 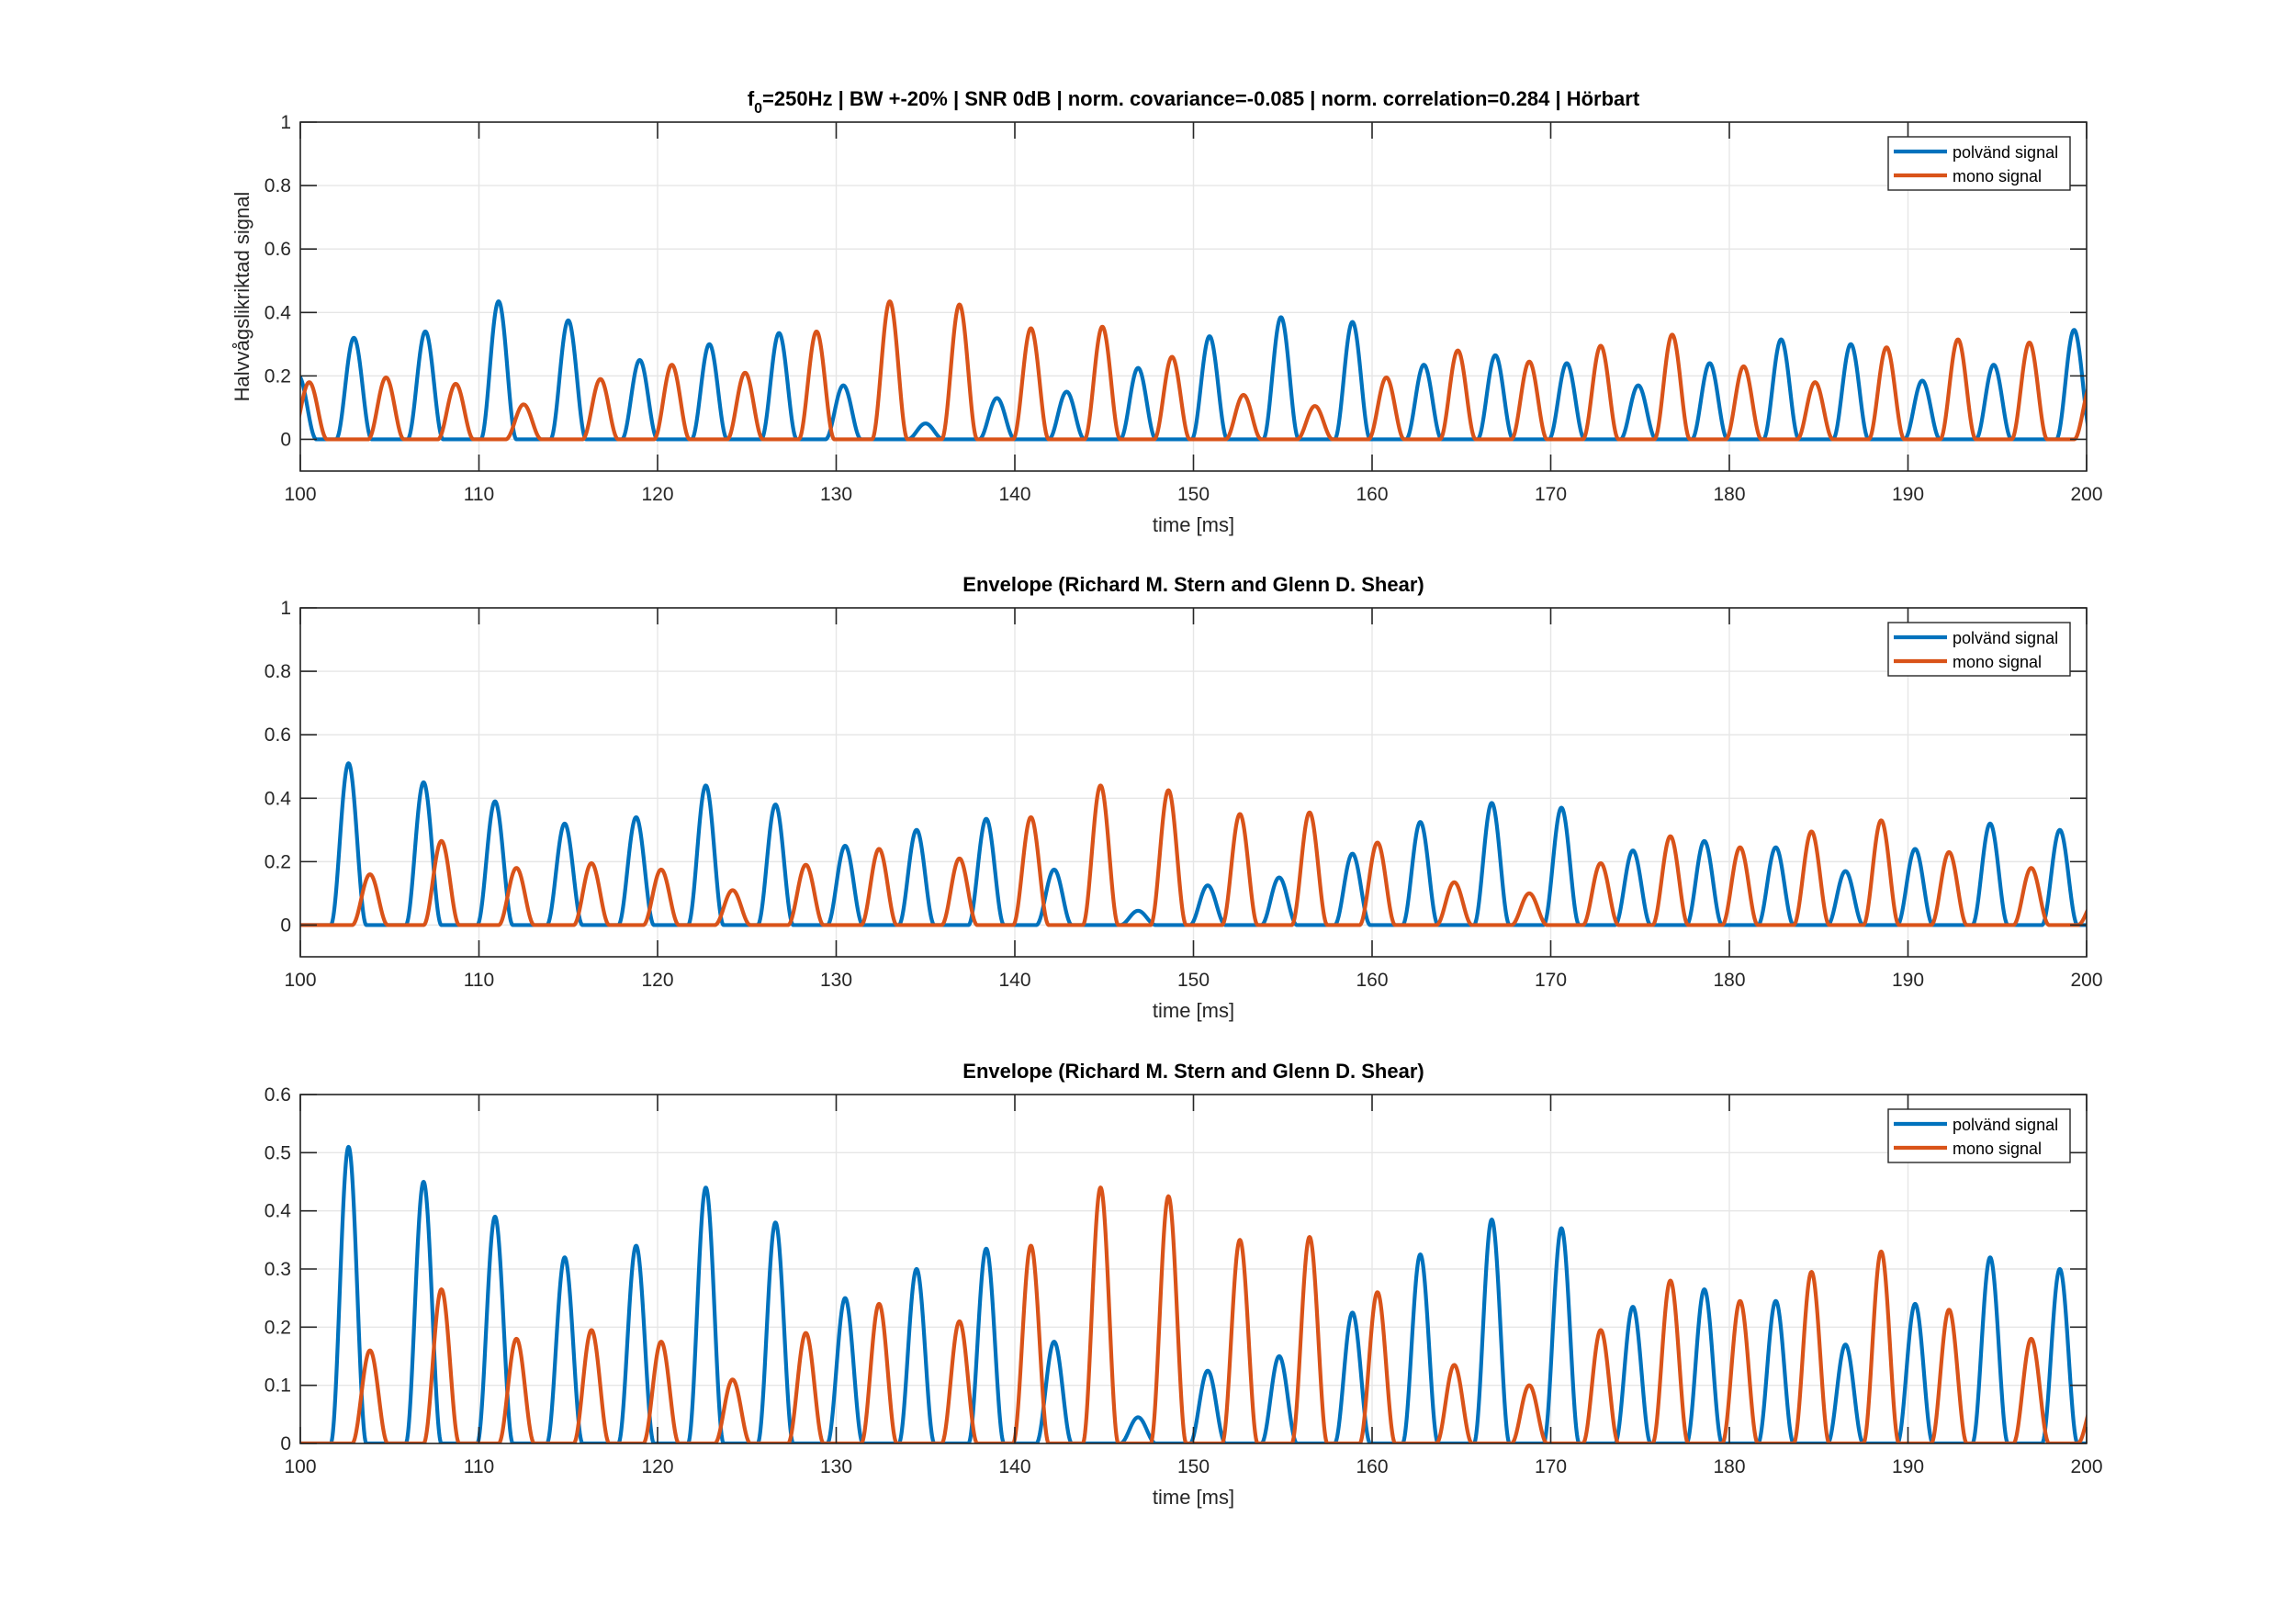 I want to click on title-prefix: f, so click(x=752, y=99).